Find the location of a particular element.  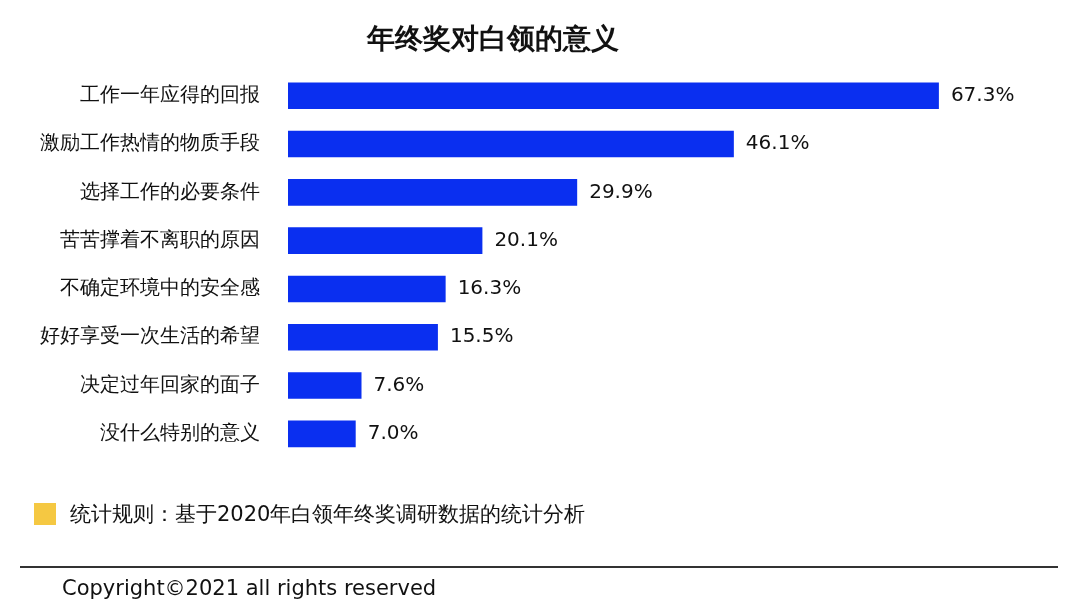

y-tick-label: 工作一年应得的回报 is located at coordinates (170, 93).